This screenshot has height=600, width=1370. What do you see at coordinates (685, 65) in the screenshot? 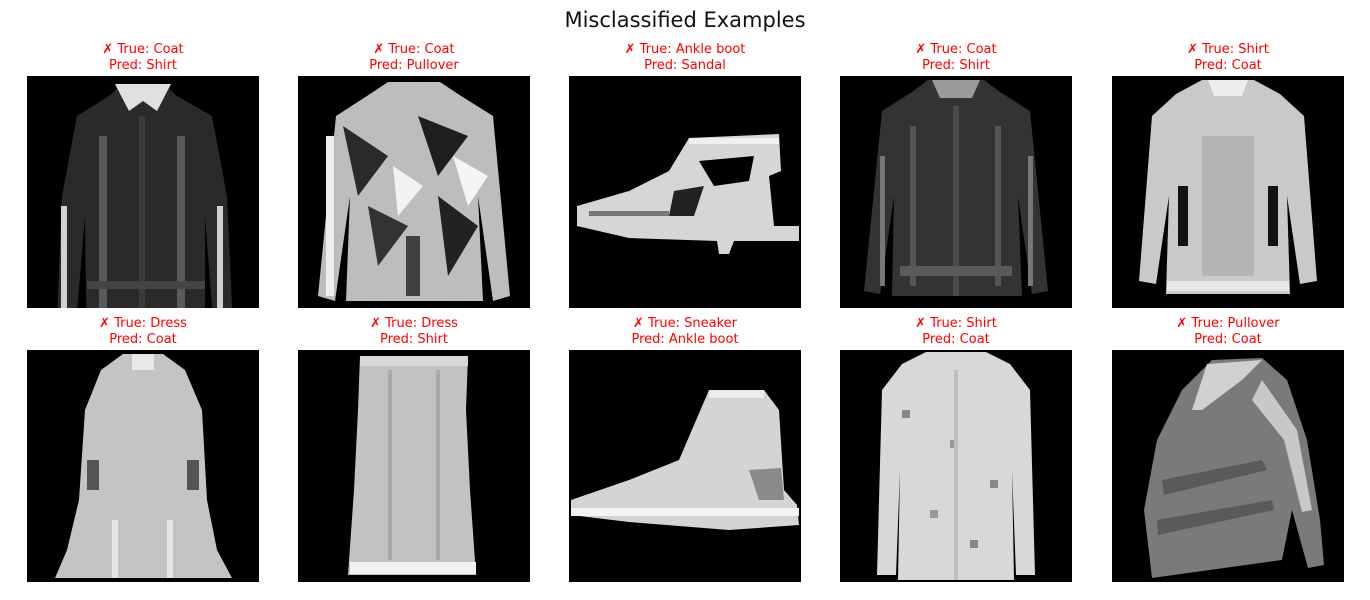
I see `pred-label: Pred: Sandal` at bounding box center [685, 65].